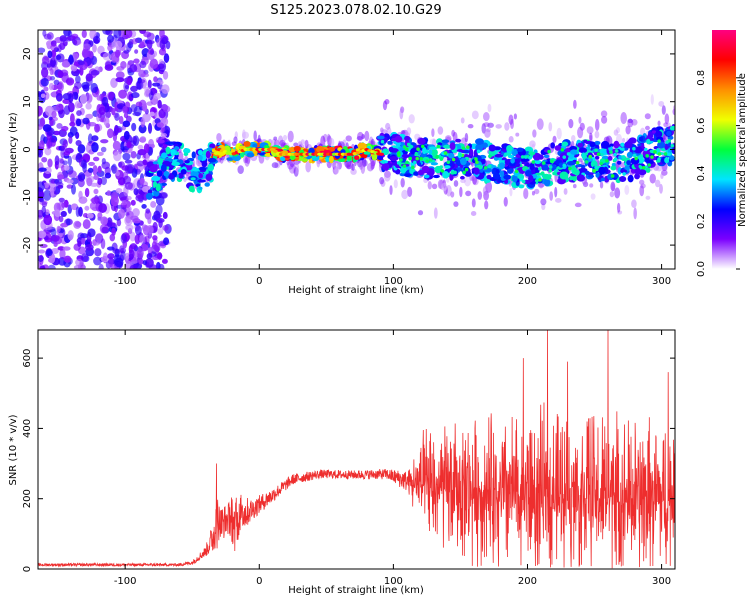  I want to click on core-blob, so click(216, 153).